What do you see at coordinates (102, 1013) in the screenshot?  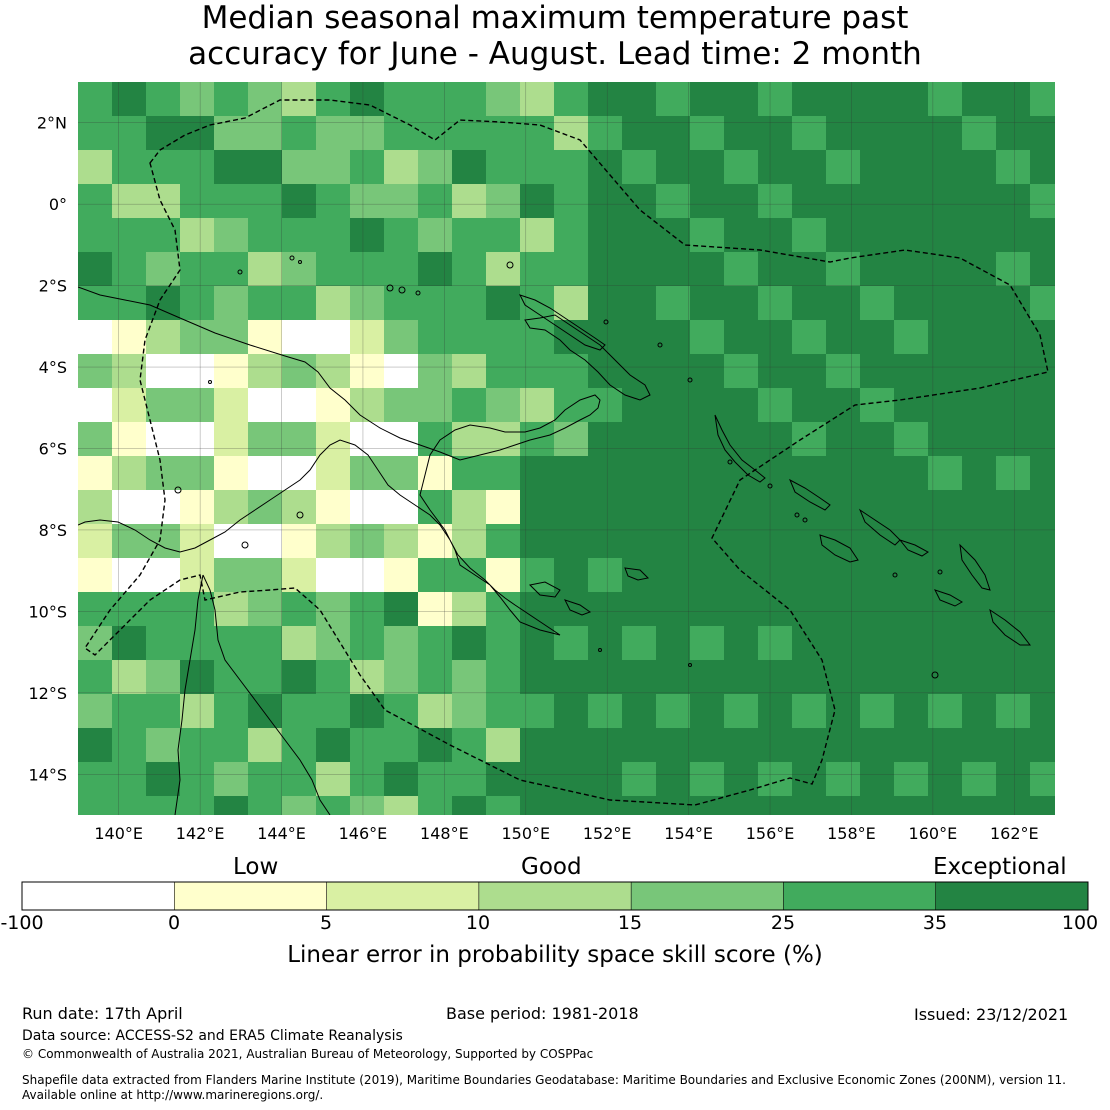 I see `run-date: Run date: 17th April` at bounding box center [102, 1013].